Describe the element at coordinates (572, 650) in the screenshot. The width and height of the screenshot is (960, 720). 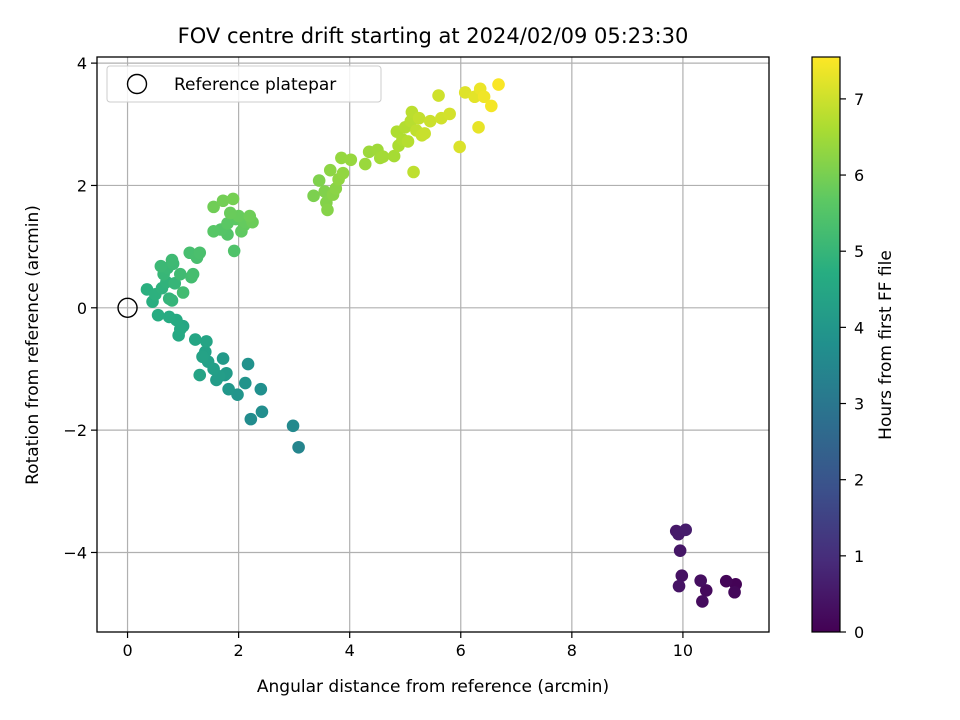
I see `x-tick-label: 8` at that location.